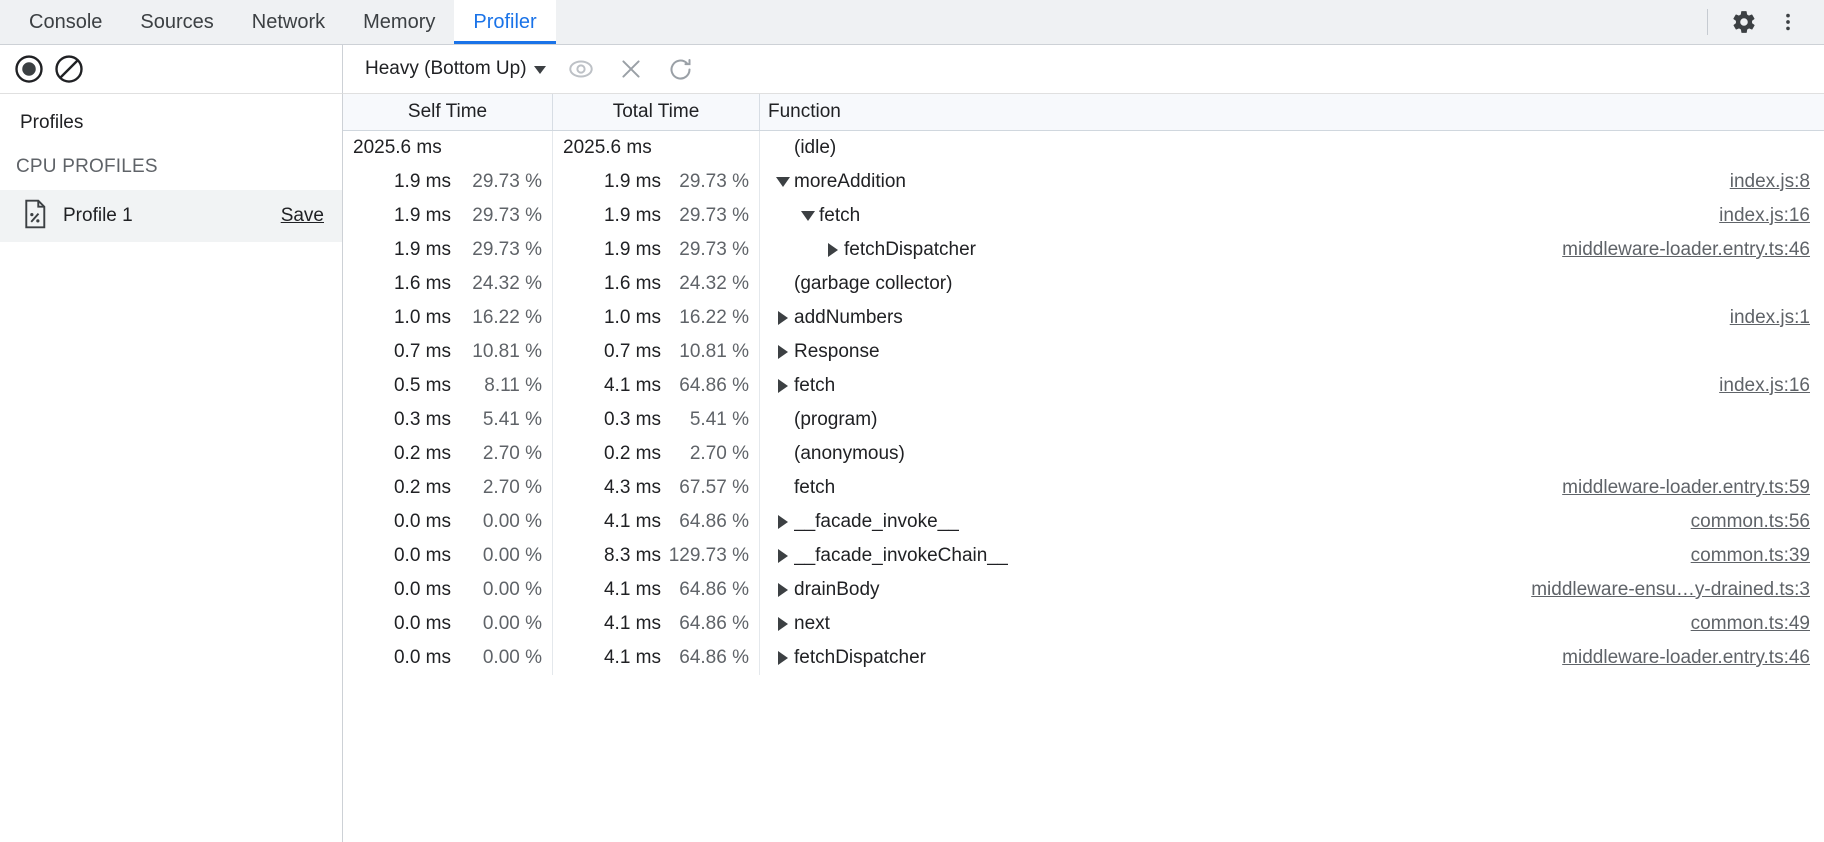 Image resolution: width=1824 pixels, height=842 pixels. I want to click on function-name: (garbage collector), so click(873, 283).